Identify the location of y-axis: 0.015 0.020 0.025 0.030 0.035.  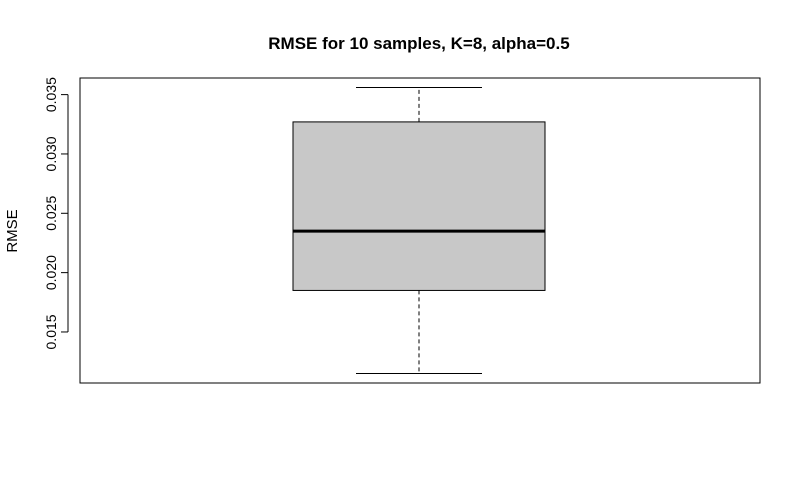
(56, 213).